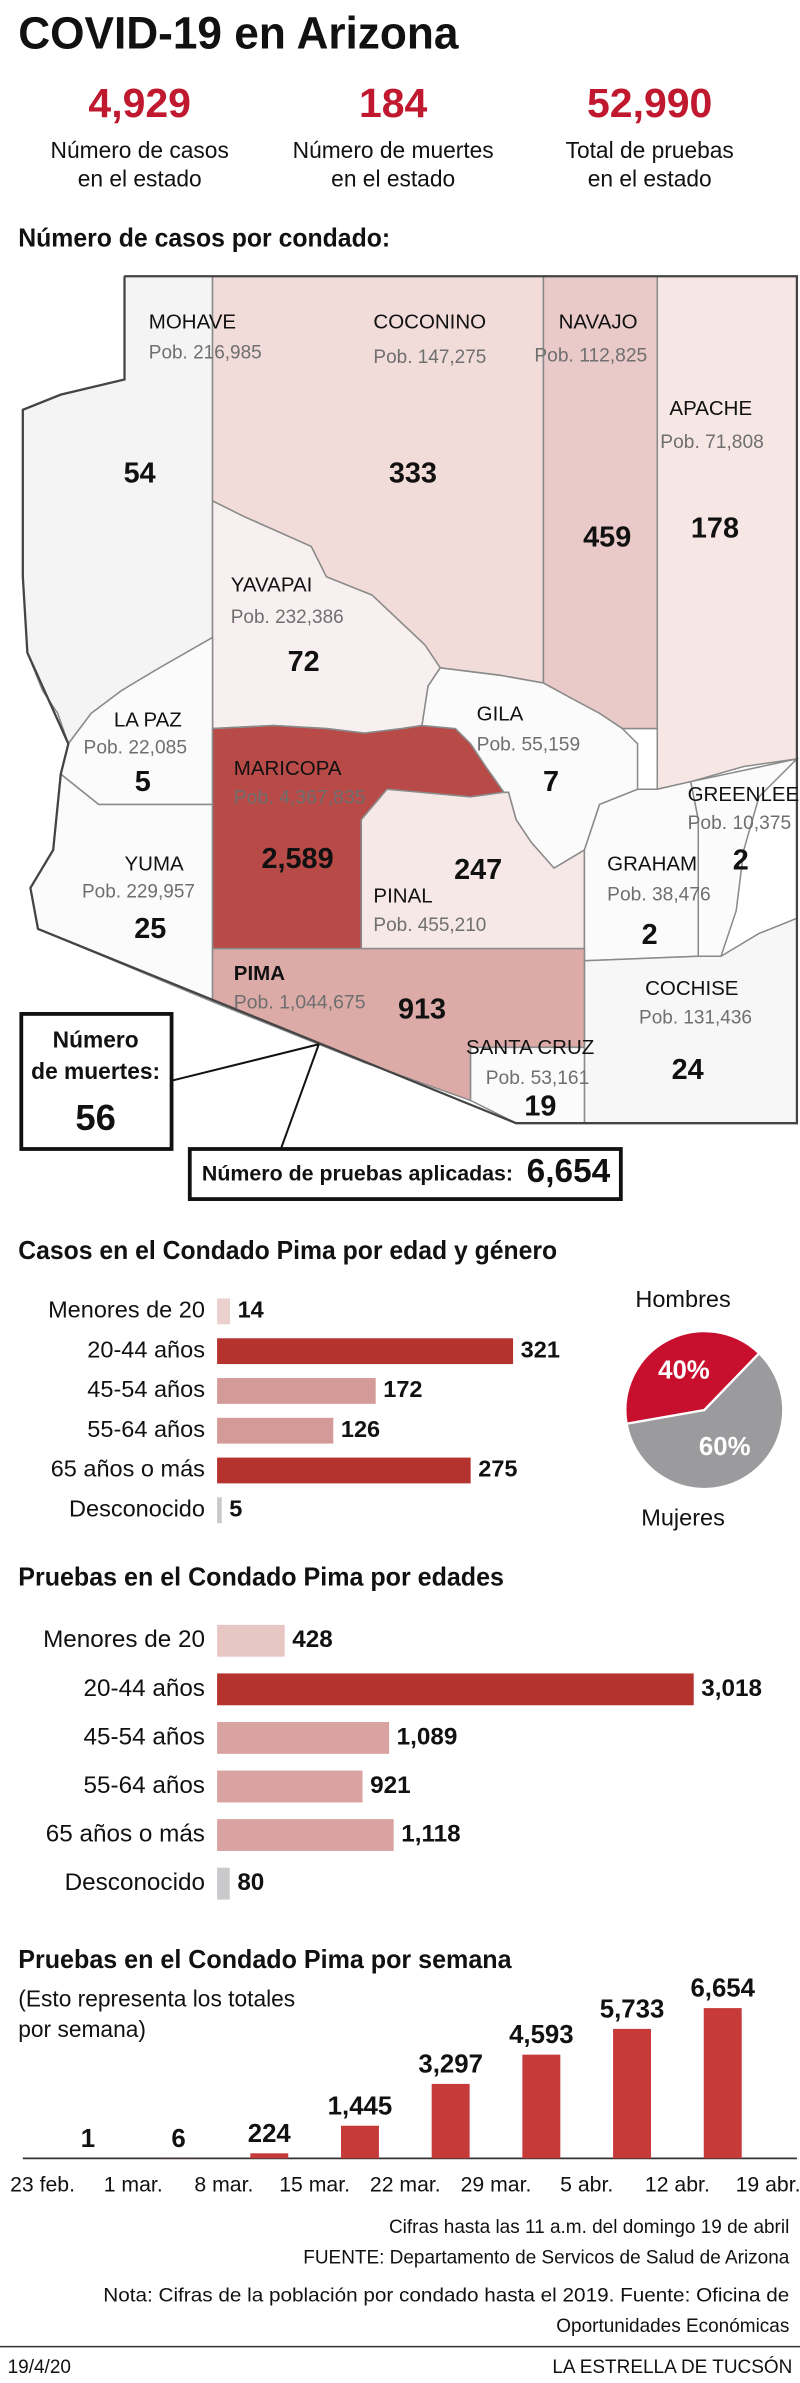 This screenshot has height=2383, width=800. What do you see at coordinates (138, 892) in the screenshot?
I see `county-population: Pob. 229,957` at bounding box center [138, 892].